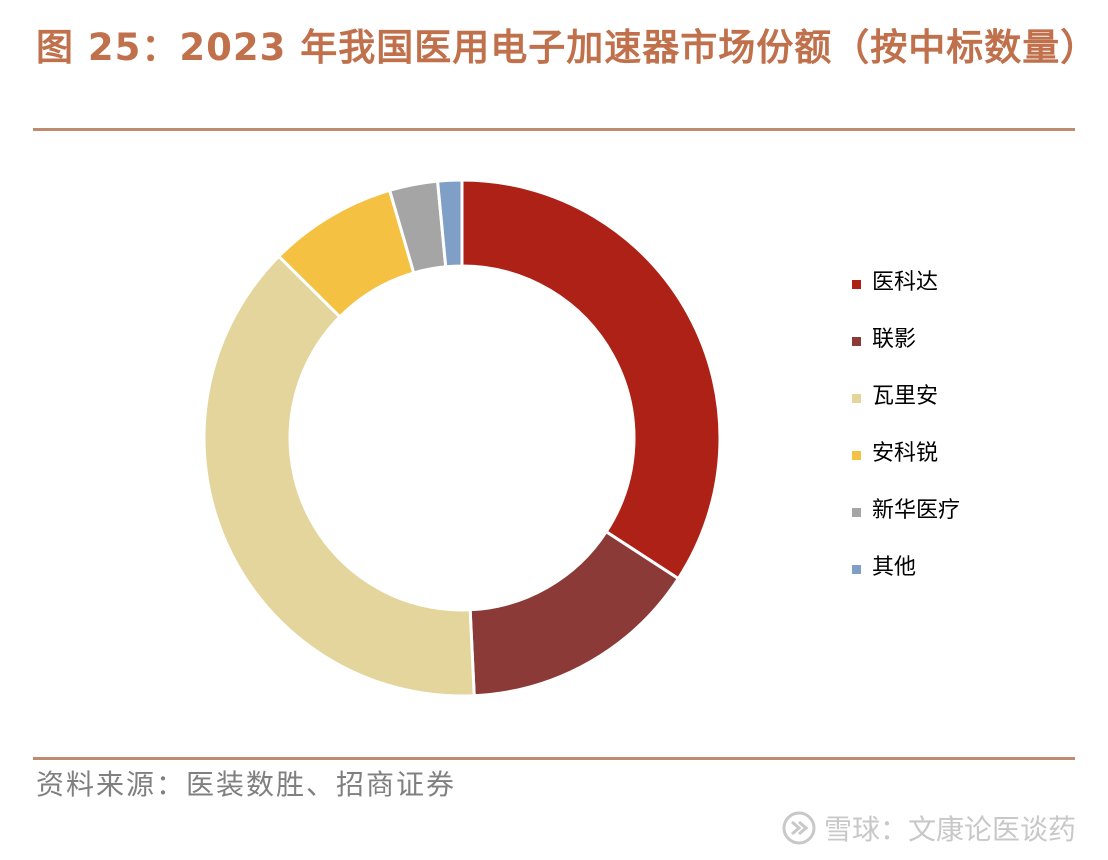 This screenshot has width=1108, height=860. I want to click on legend-item: 新华医疗, so click(906, 521).